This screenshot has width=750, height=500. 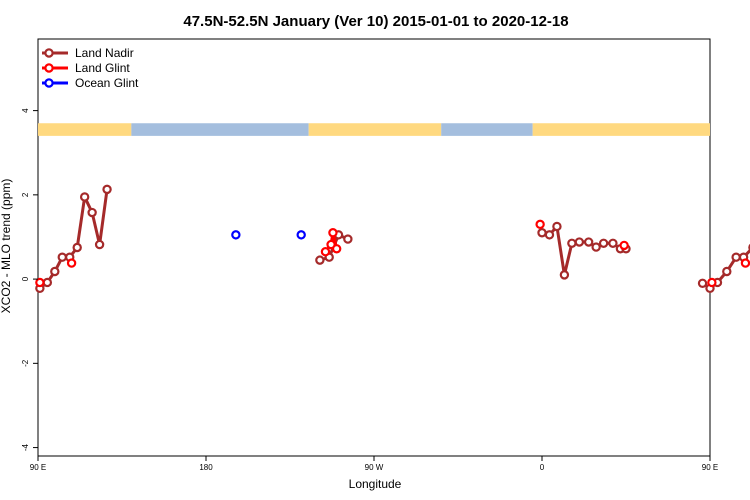 I want to click on y-tick-label: -2, so click(x=25, y=363).